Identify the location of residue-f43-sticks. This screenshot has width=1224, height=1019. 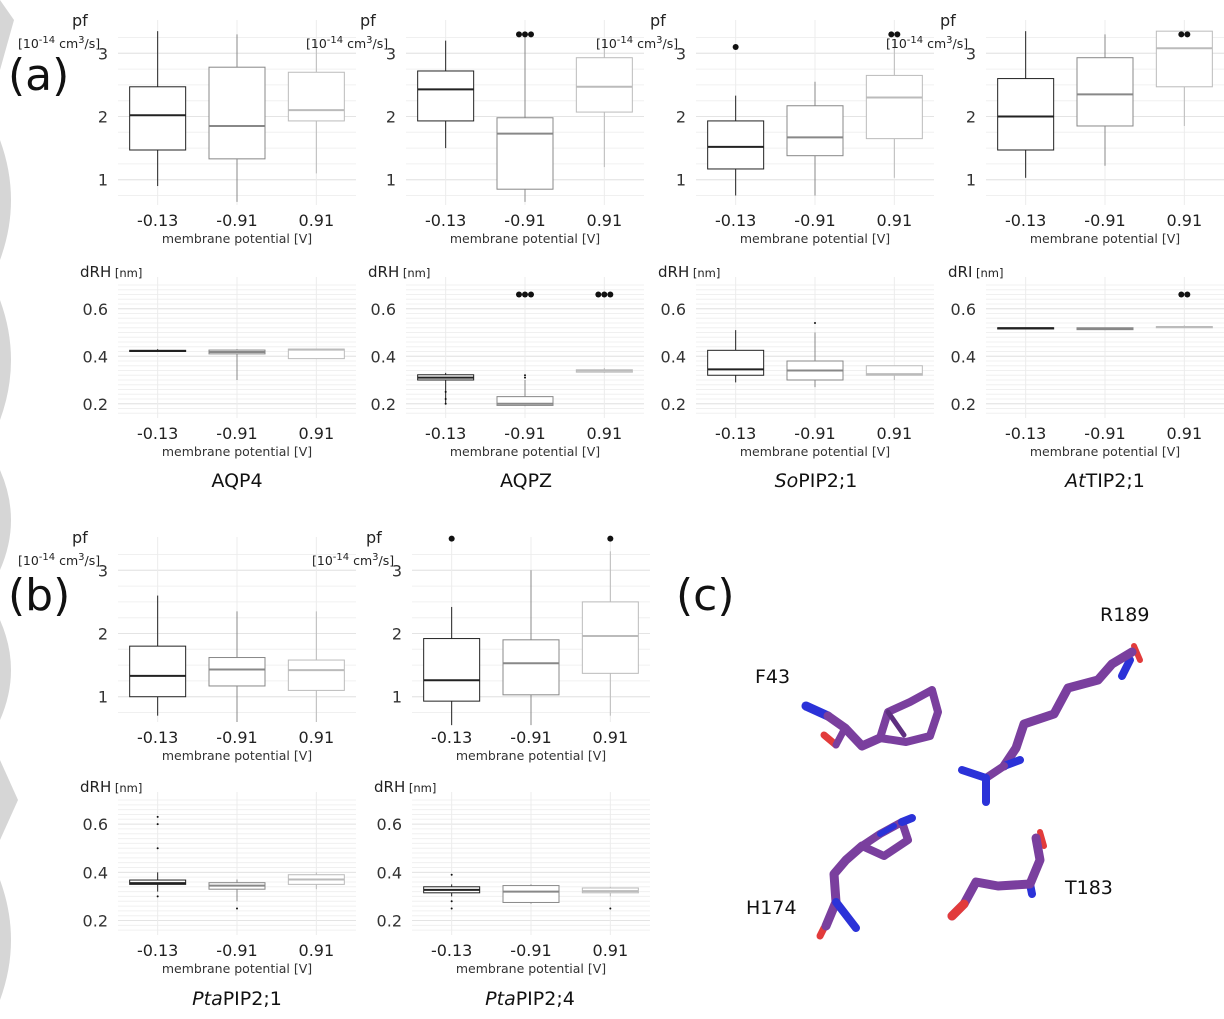
(871, 718).